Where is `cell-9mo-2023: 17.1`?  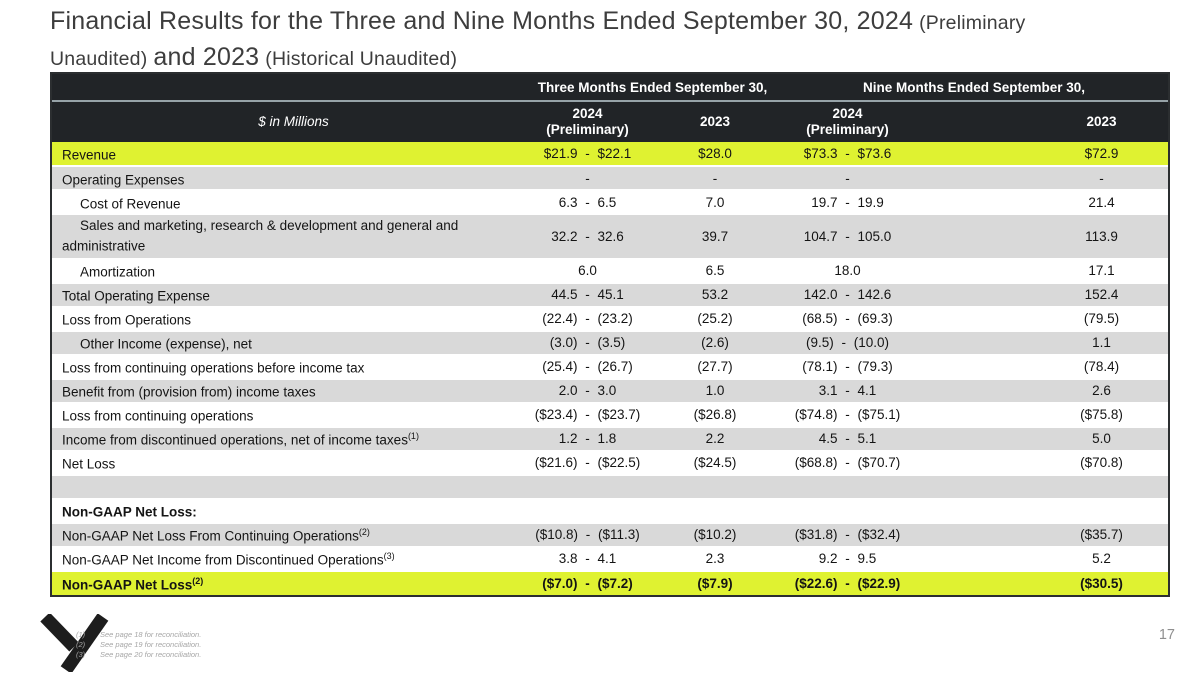 cell-9mo-2023: 17.1 is located at coordinates (1102, 270).